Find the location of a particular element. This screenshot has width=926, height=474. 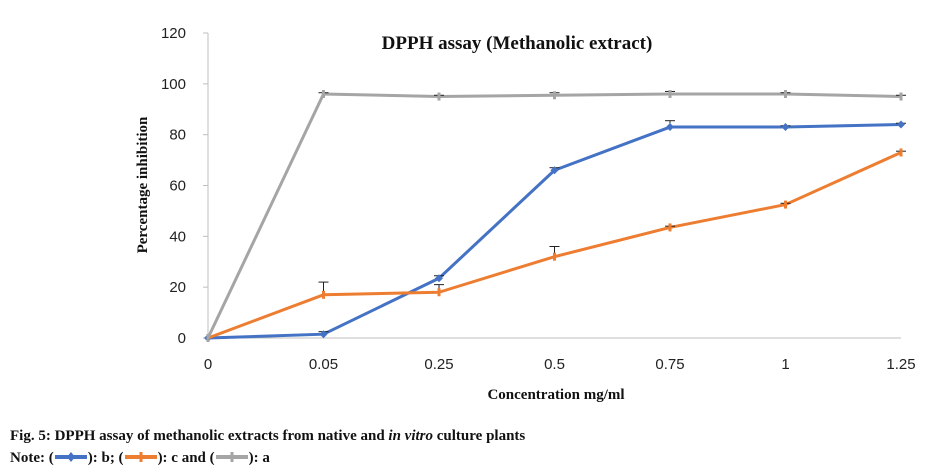

caption-text-end: culture plants is located at coordinates (479, 436).